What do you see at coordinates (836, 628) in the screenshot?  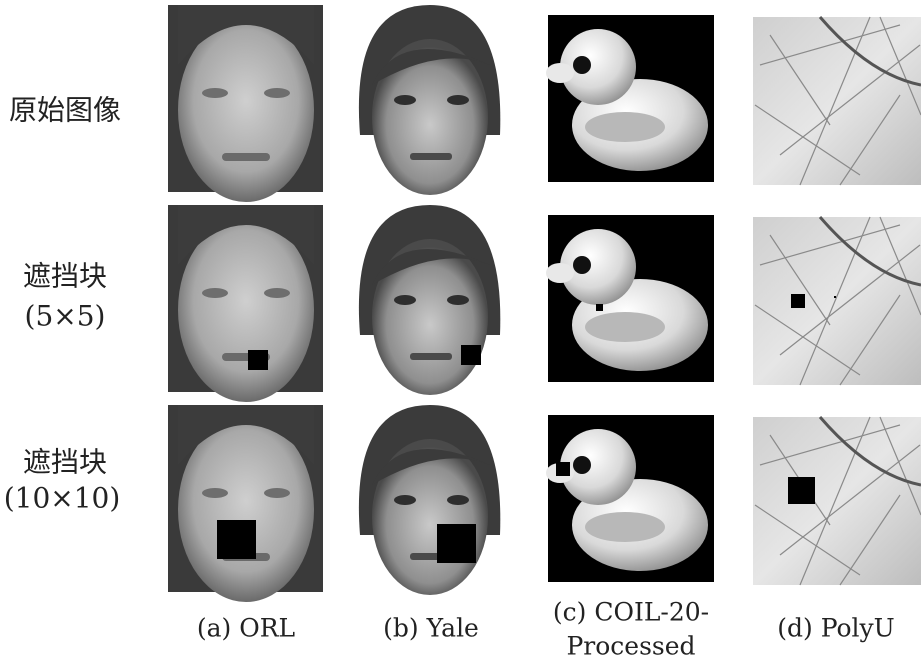 I see `column-caption: (d) PolyU` at bounding box center [836, 628].